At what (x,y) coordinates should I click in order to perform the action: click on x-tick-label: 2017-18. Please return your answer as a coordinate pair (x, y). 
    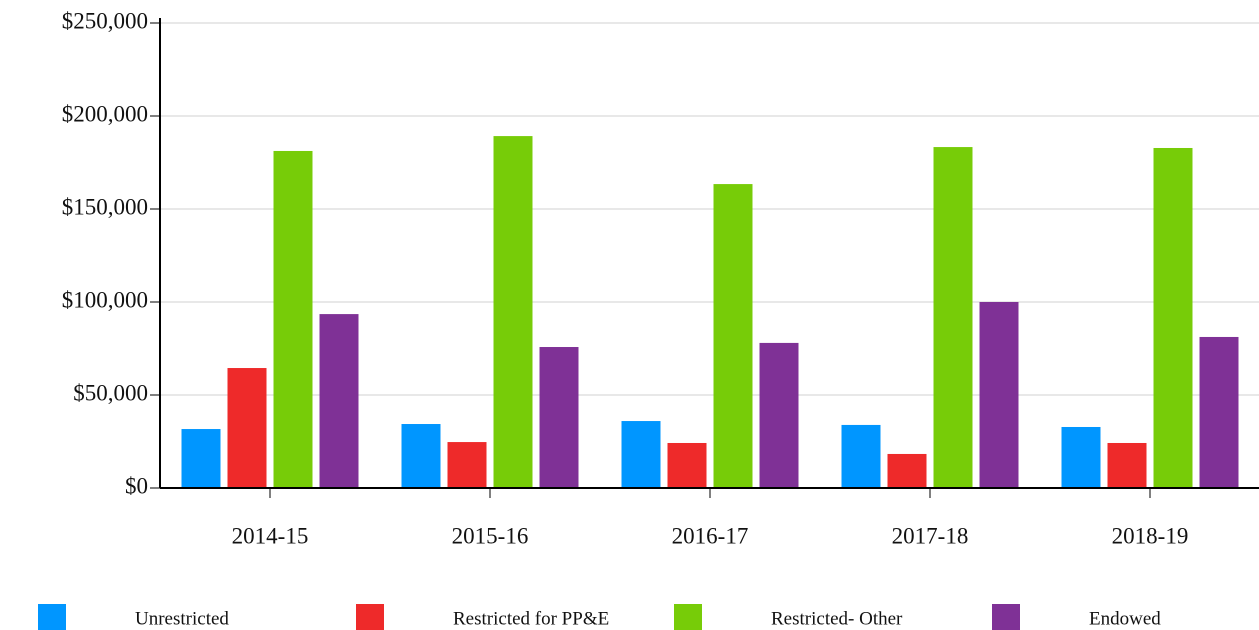
    Looking at the image, I should click on (930, 535).